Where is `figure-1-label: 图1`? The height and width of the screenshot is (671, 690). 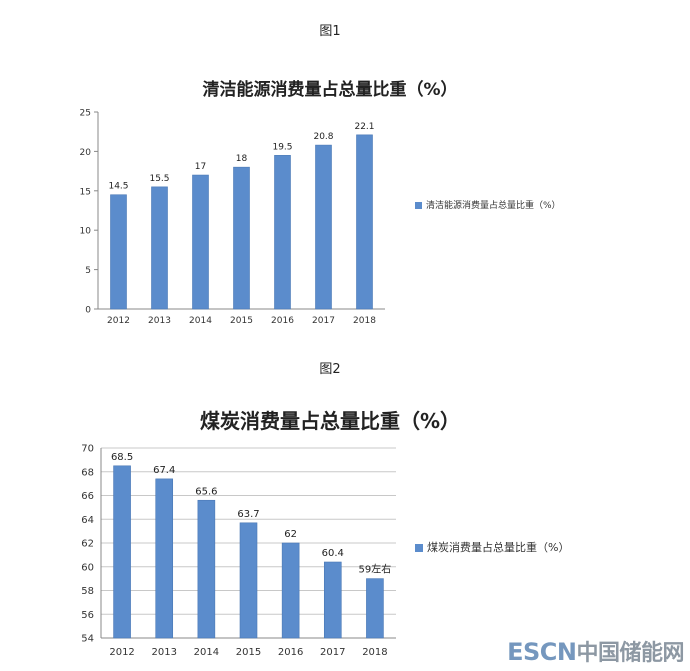
figure-1-label: 图1 is located at coordinates (330, 31).